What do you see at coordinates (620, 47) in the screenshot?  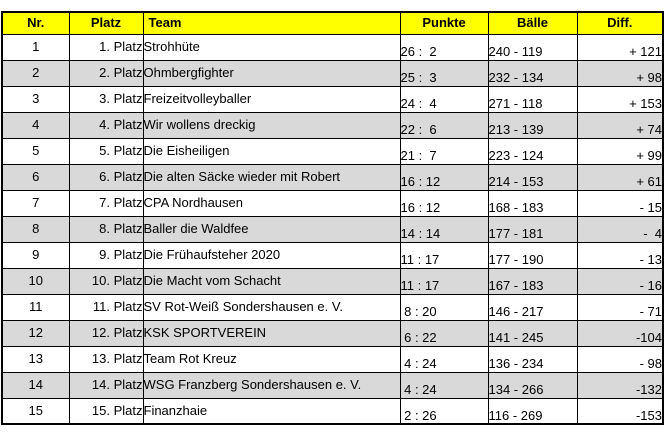 I see `cell-diff: + 121` at bounding box center [620, 47].